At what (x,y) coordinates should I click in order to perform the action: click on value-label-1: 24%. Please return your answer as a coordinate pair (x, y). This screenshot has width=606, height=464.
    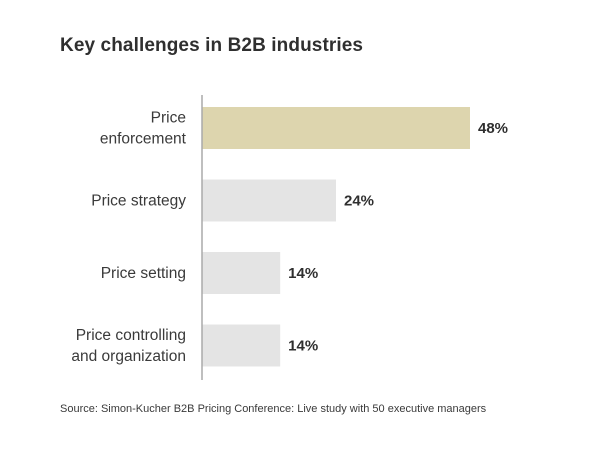
    Looking at the image, I should click on (359, 201).